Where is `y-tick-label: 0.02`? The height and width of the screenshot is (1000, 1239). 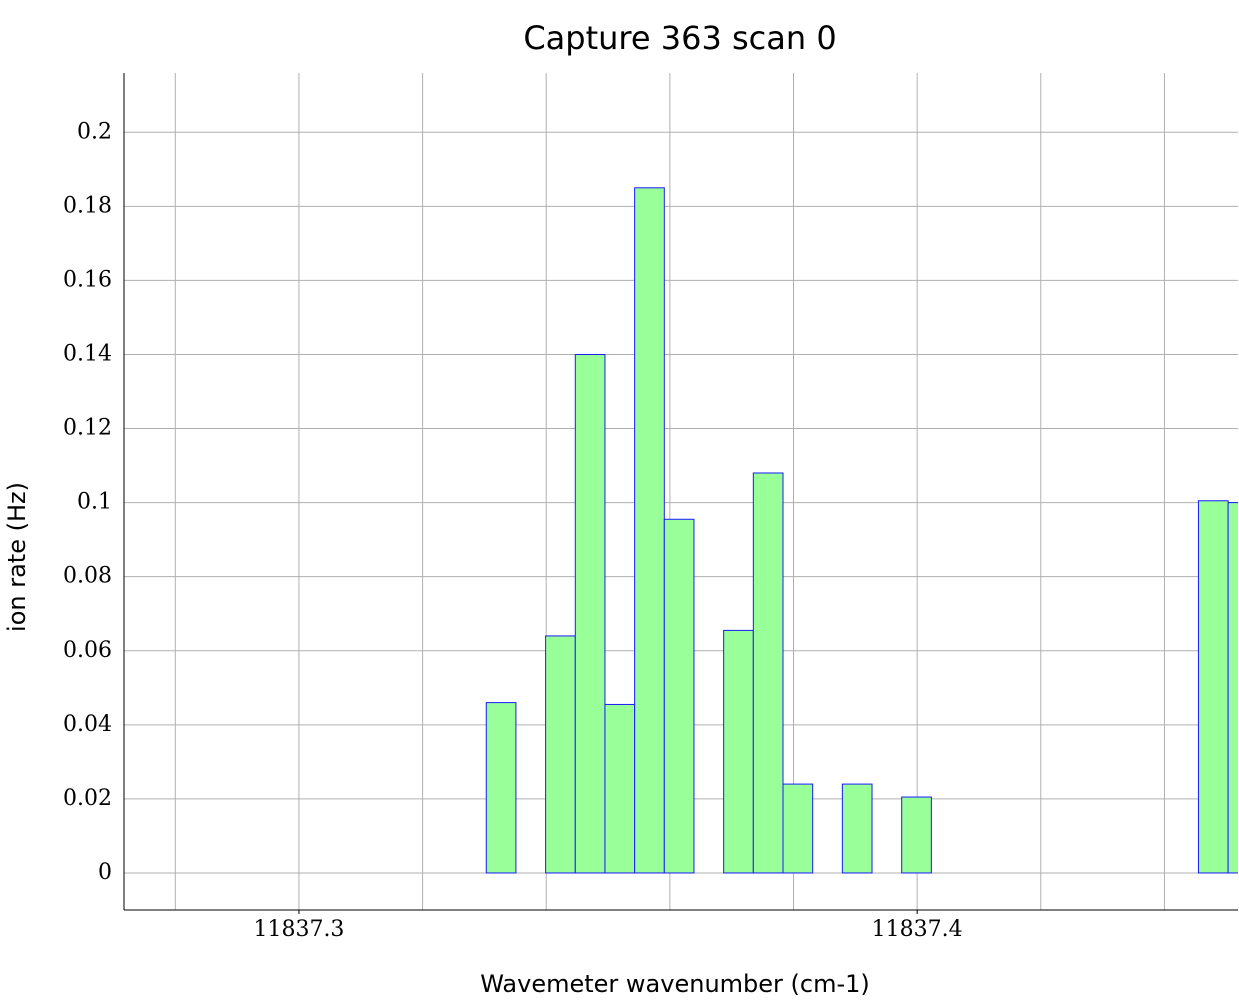 y-tick-label: 0.02 is located at coordinates (87, 798).